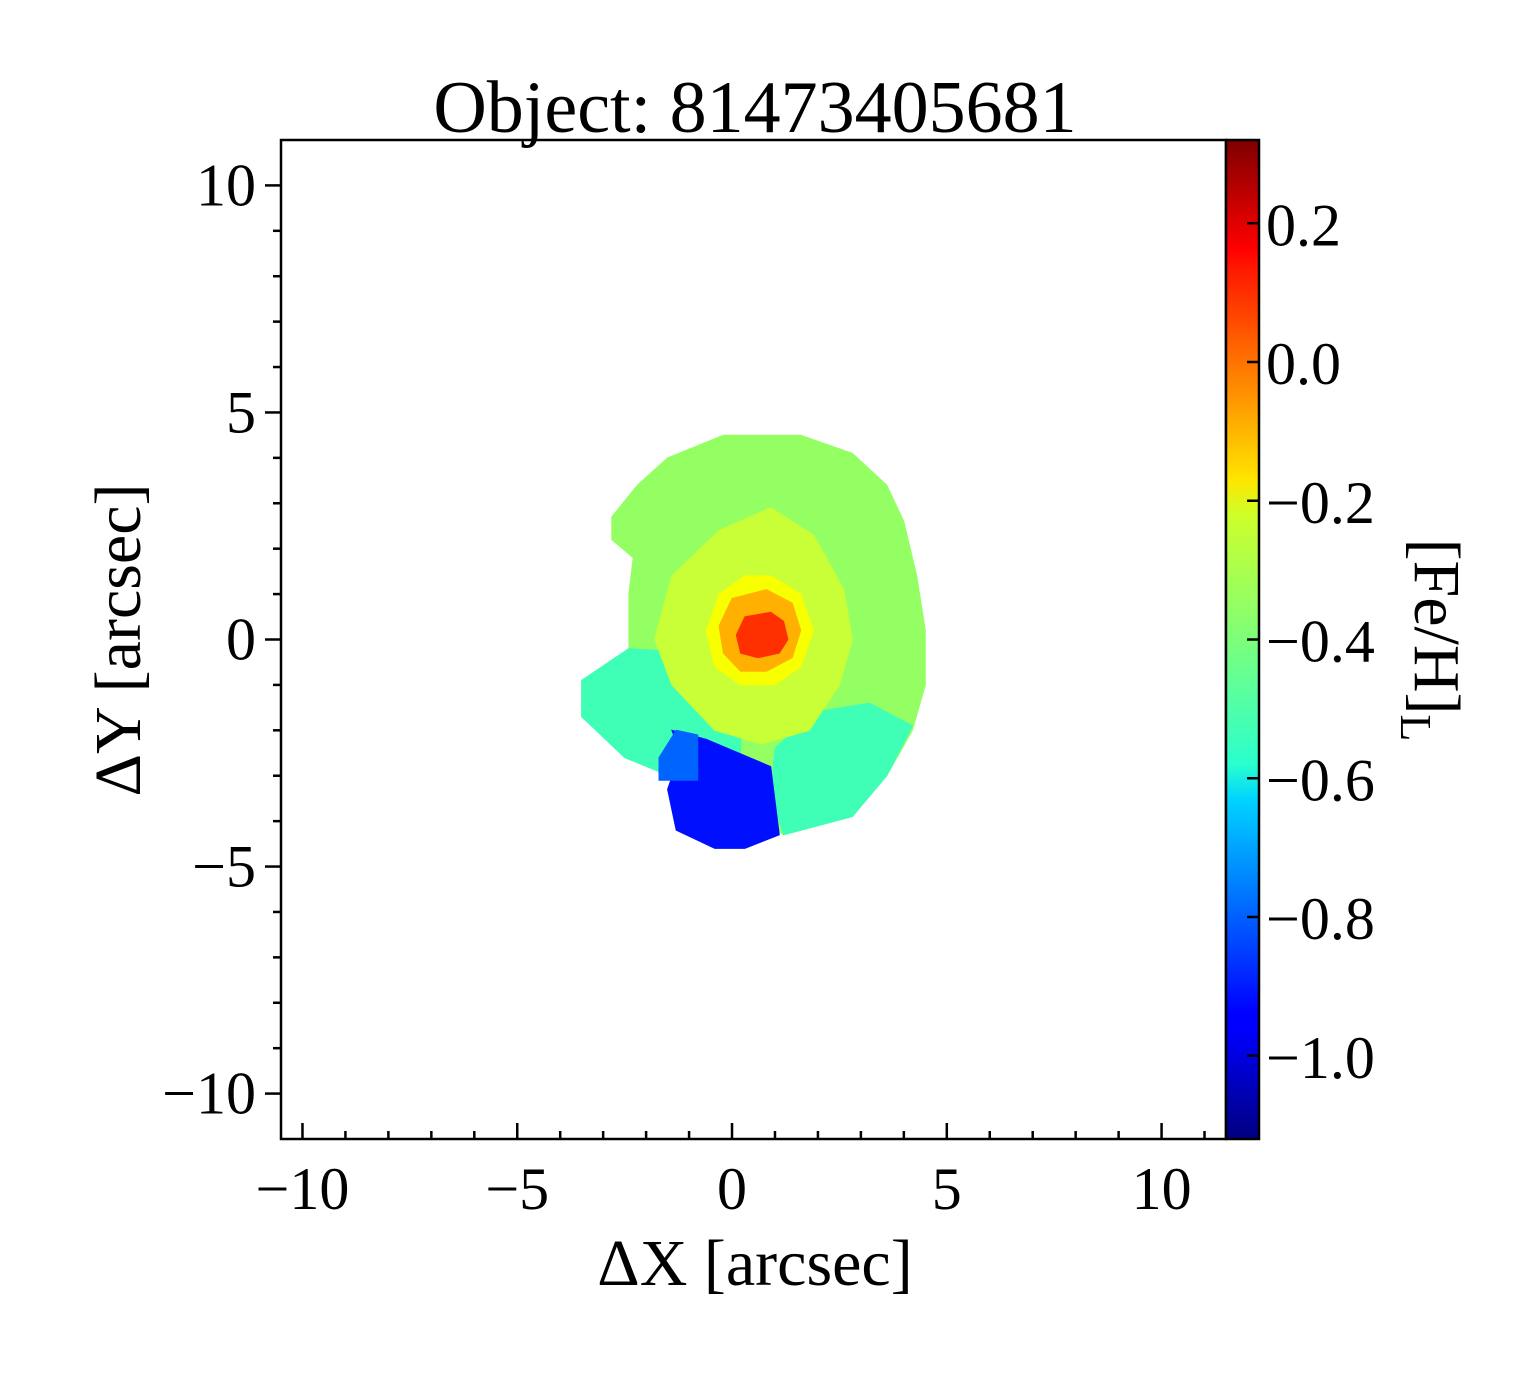 The height and width of the screenshot is (1375, 1540). What do you see at coordinates (241, 640) in the screenshot?
I see `y-tick-label: 0` at bounding box center [241, 640].